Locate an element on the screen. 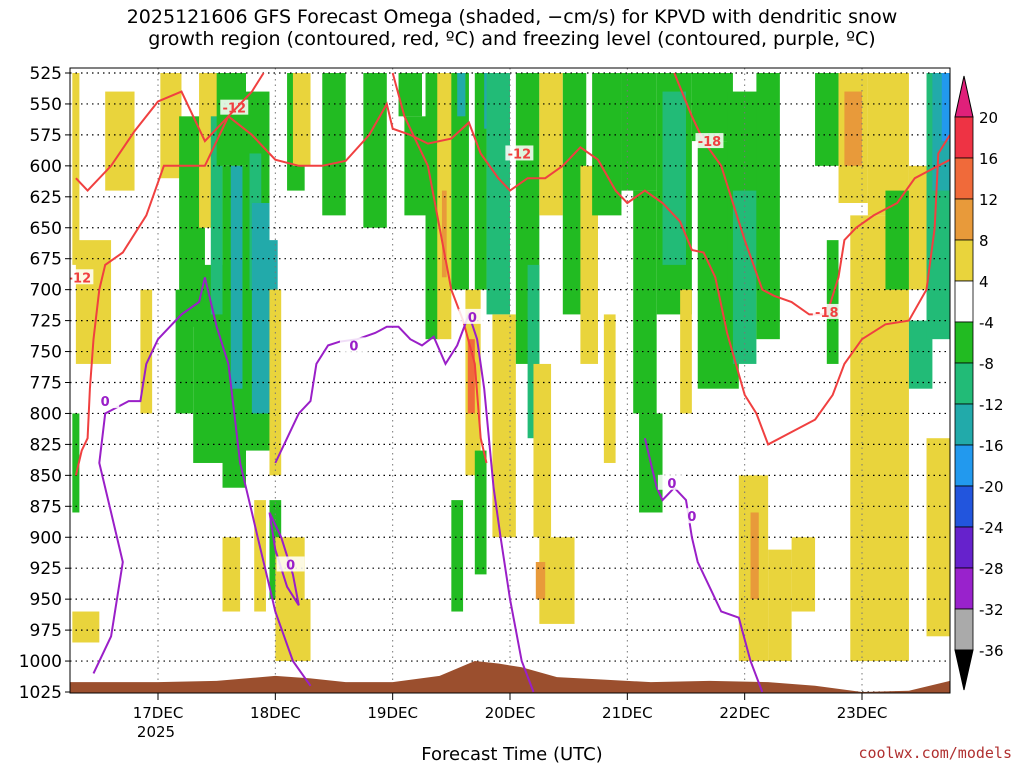 This screenshot has width=1024, height=768. x-tick-label: 23DEC is located at coordinates (862, 713).